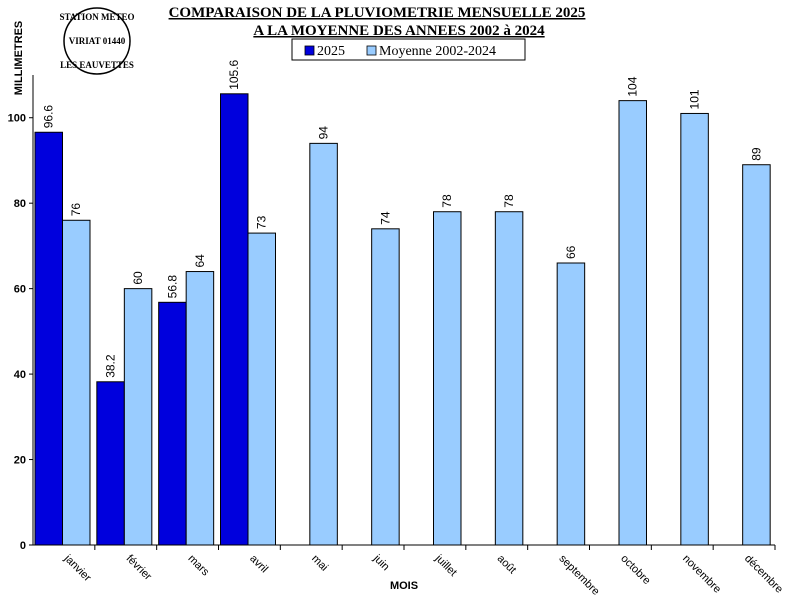 This screenshot has width=800, height=606. I want to click on stamp-top-text: STATION METEO, so click(97, 17).